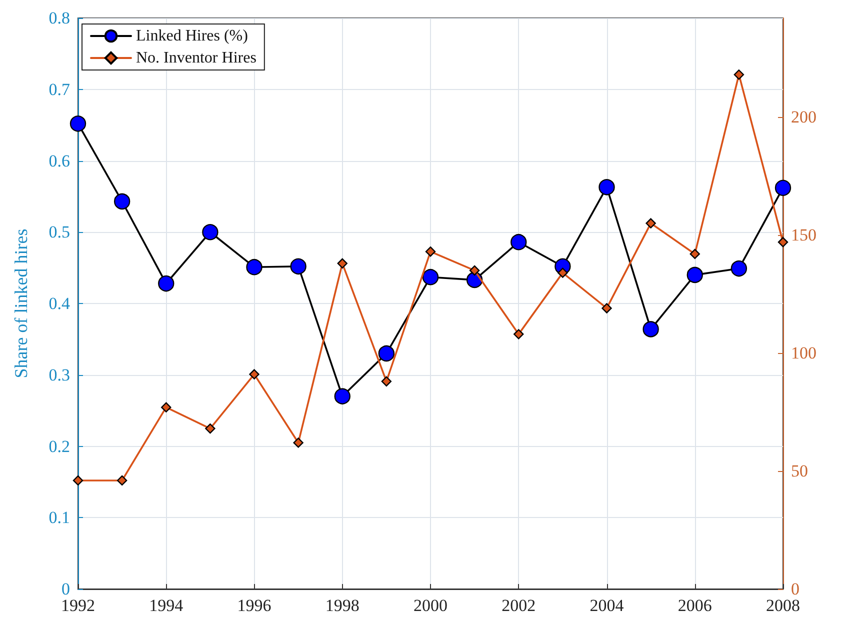  What do you see at coordinates (196, 58) in the screenshot?
I see `legend-label: No. Inventor Hires` at bounding box center [196, 58].